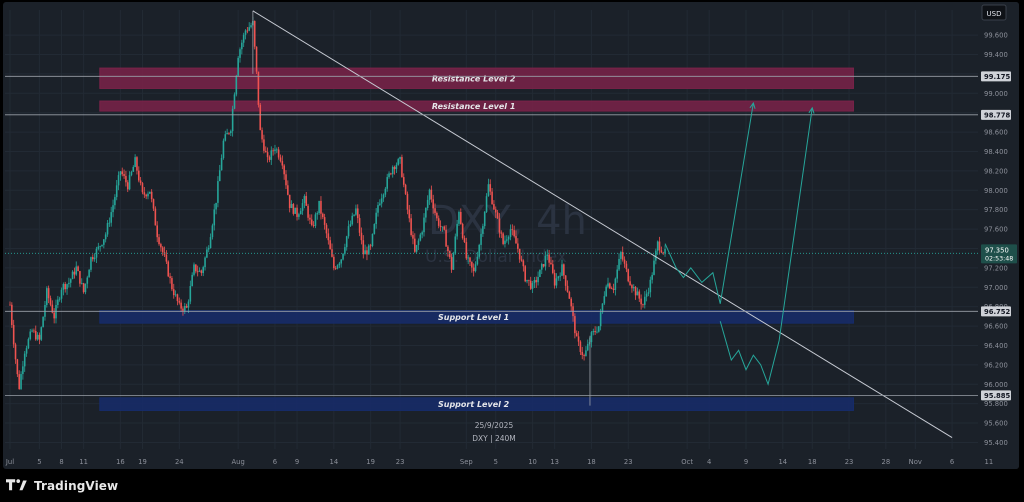 The width and height of the screenshot is (1024, 502). I want to click on time-axis-label: Nov, so click(915, 462).